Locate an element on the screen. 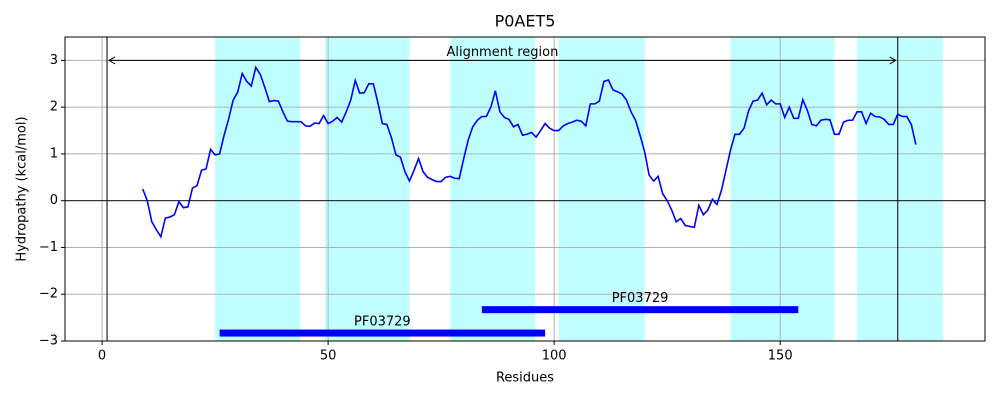  annotation-label: Alignment region is located at coordinates (502, 52).